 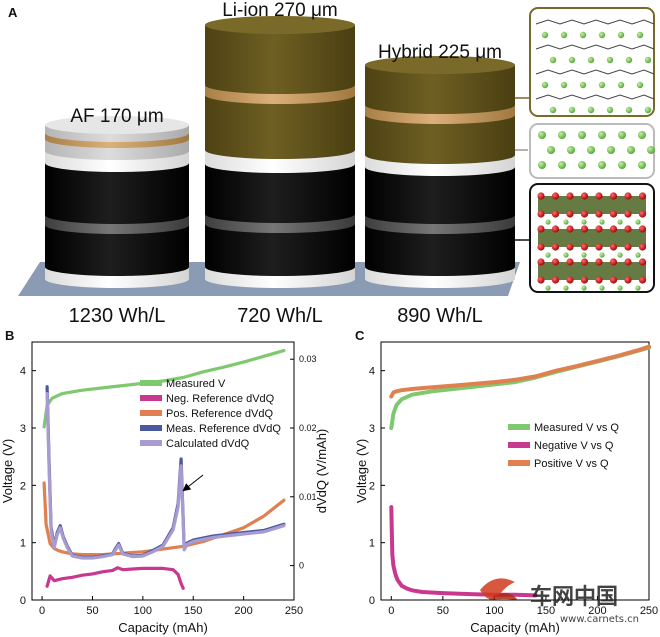 What do you see at coordinates (193, 611) in the screenshot?
I see `b-x-tick-label: 150` at bounding box center [193, 611].